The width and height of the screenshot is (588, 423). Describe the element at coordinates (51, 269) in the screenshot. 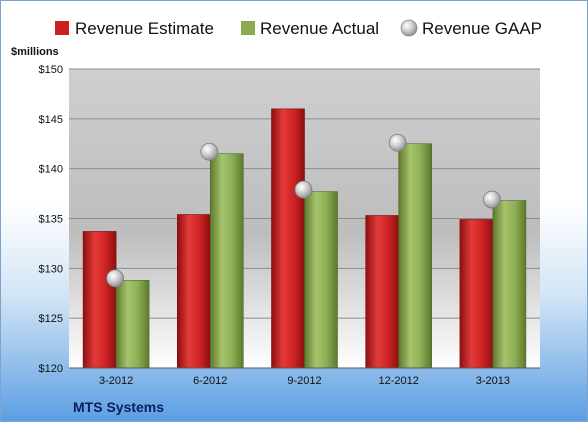

I see `y-tick-label: $130` at that location.